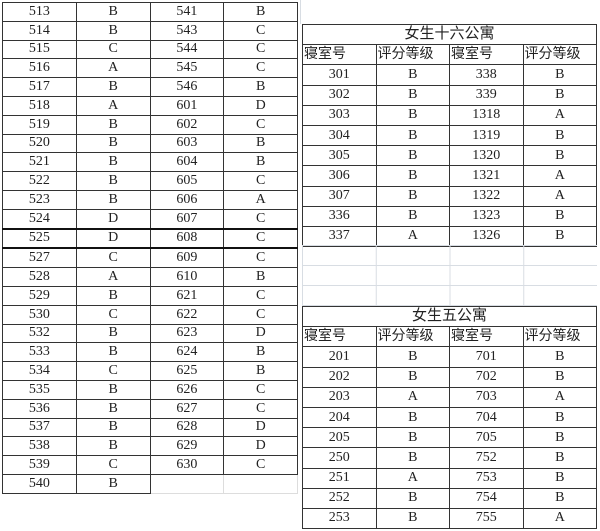  Describe the element at coordinates (486, 196) in the screenshot. I see `room-number-cell: 1322` at that location.